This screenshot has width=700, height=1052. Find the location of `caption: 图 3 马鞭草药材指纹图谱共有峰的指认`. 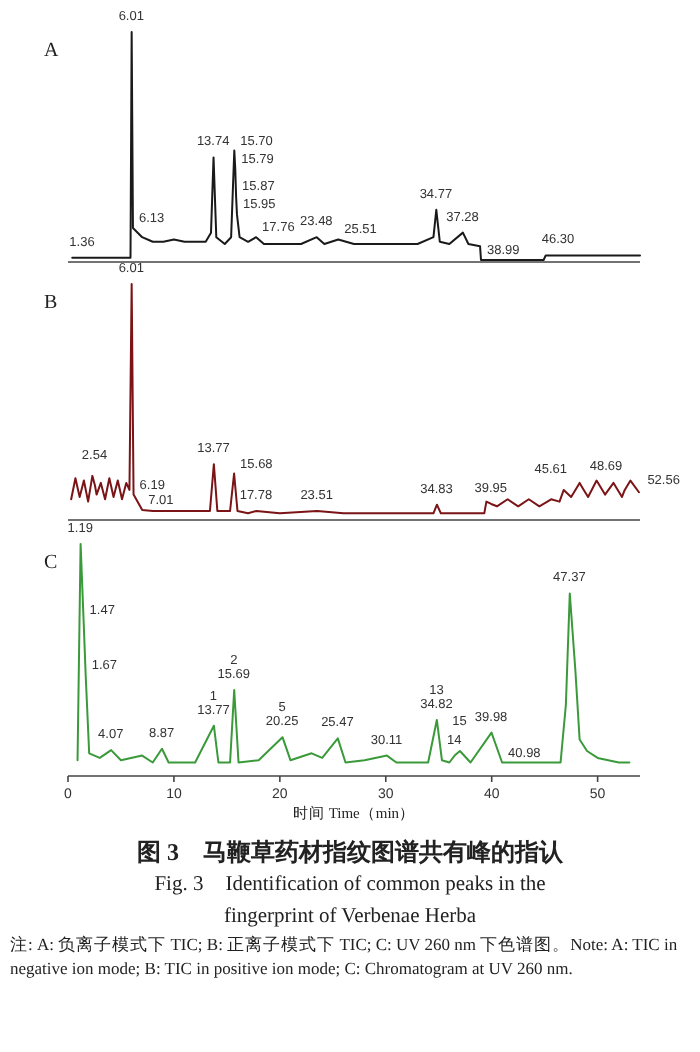

caption: 图 3 马鞭草药材指纹图谱共有峰的指认 is located at coordinates (350, 853).